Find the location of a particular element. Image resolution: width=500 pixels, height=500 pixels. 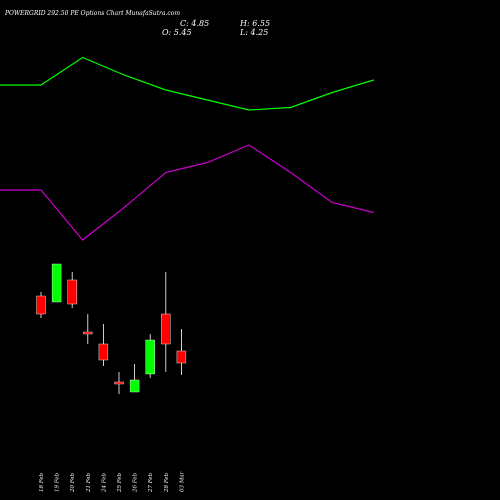

x-tick-label: 26 Feb is located at coordinates (136, 482).